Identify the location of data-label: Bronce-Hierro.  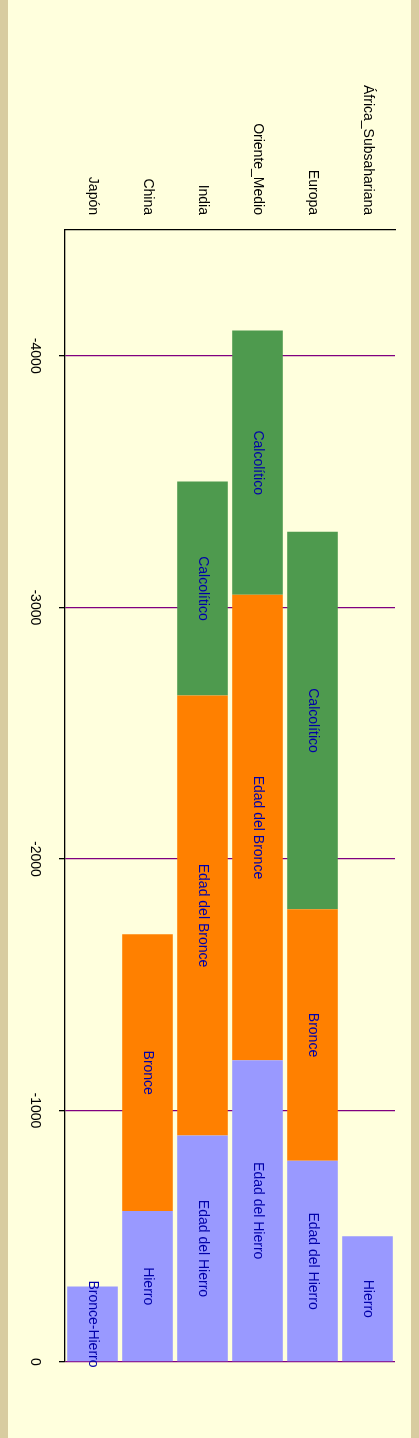
(93, 1324).